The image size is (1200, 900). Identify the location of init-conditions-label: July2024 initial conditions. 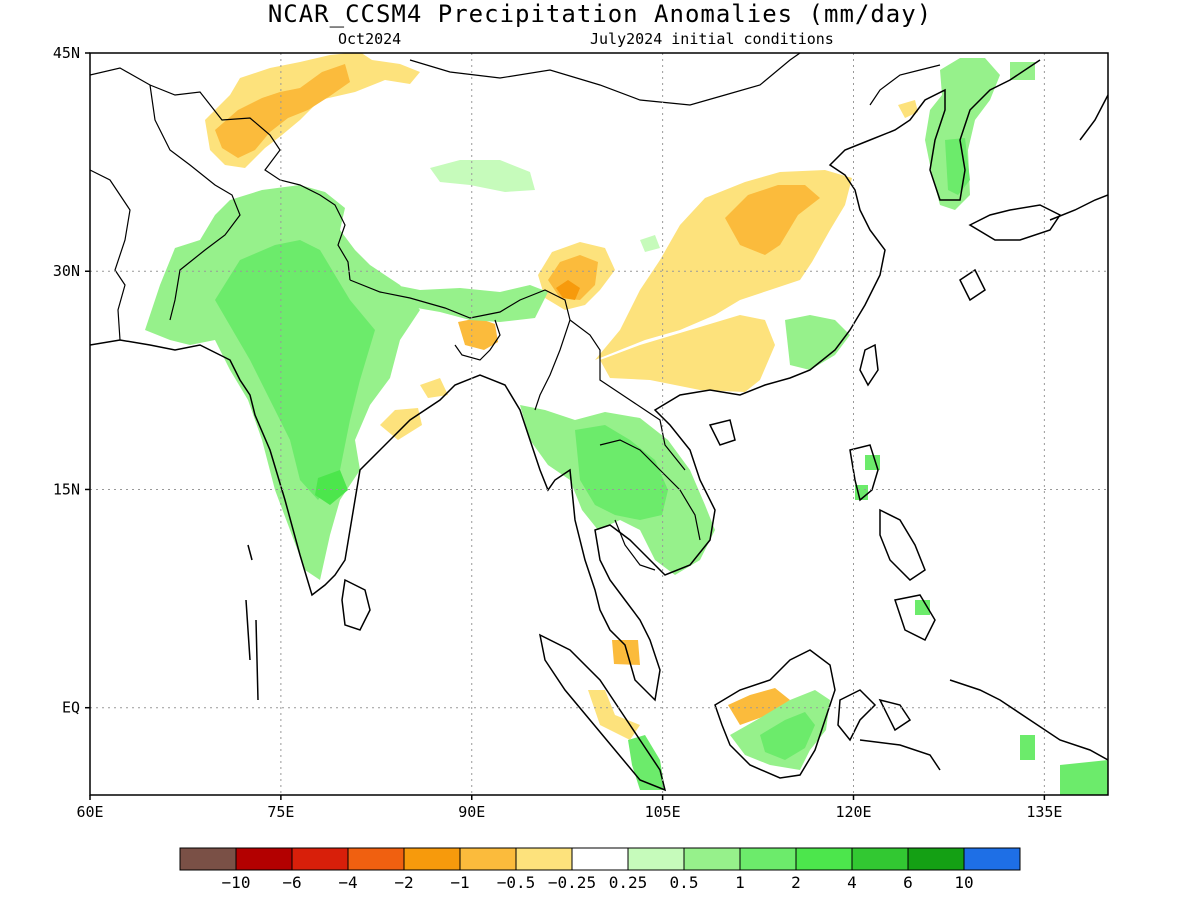
(712, 39).